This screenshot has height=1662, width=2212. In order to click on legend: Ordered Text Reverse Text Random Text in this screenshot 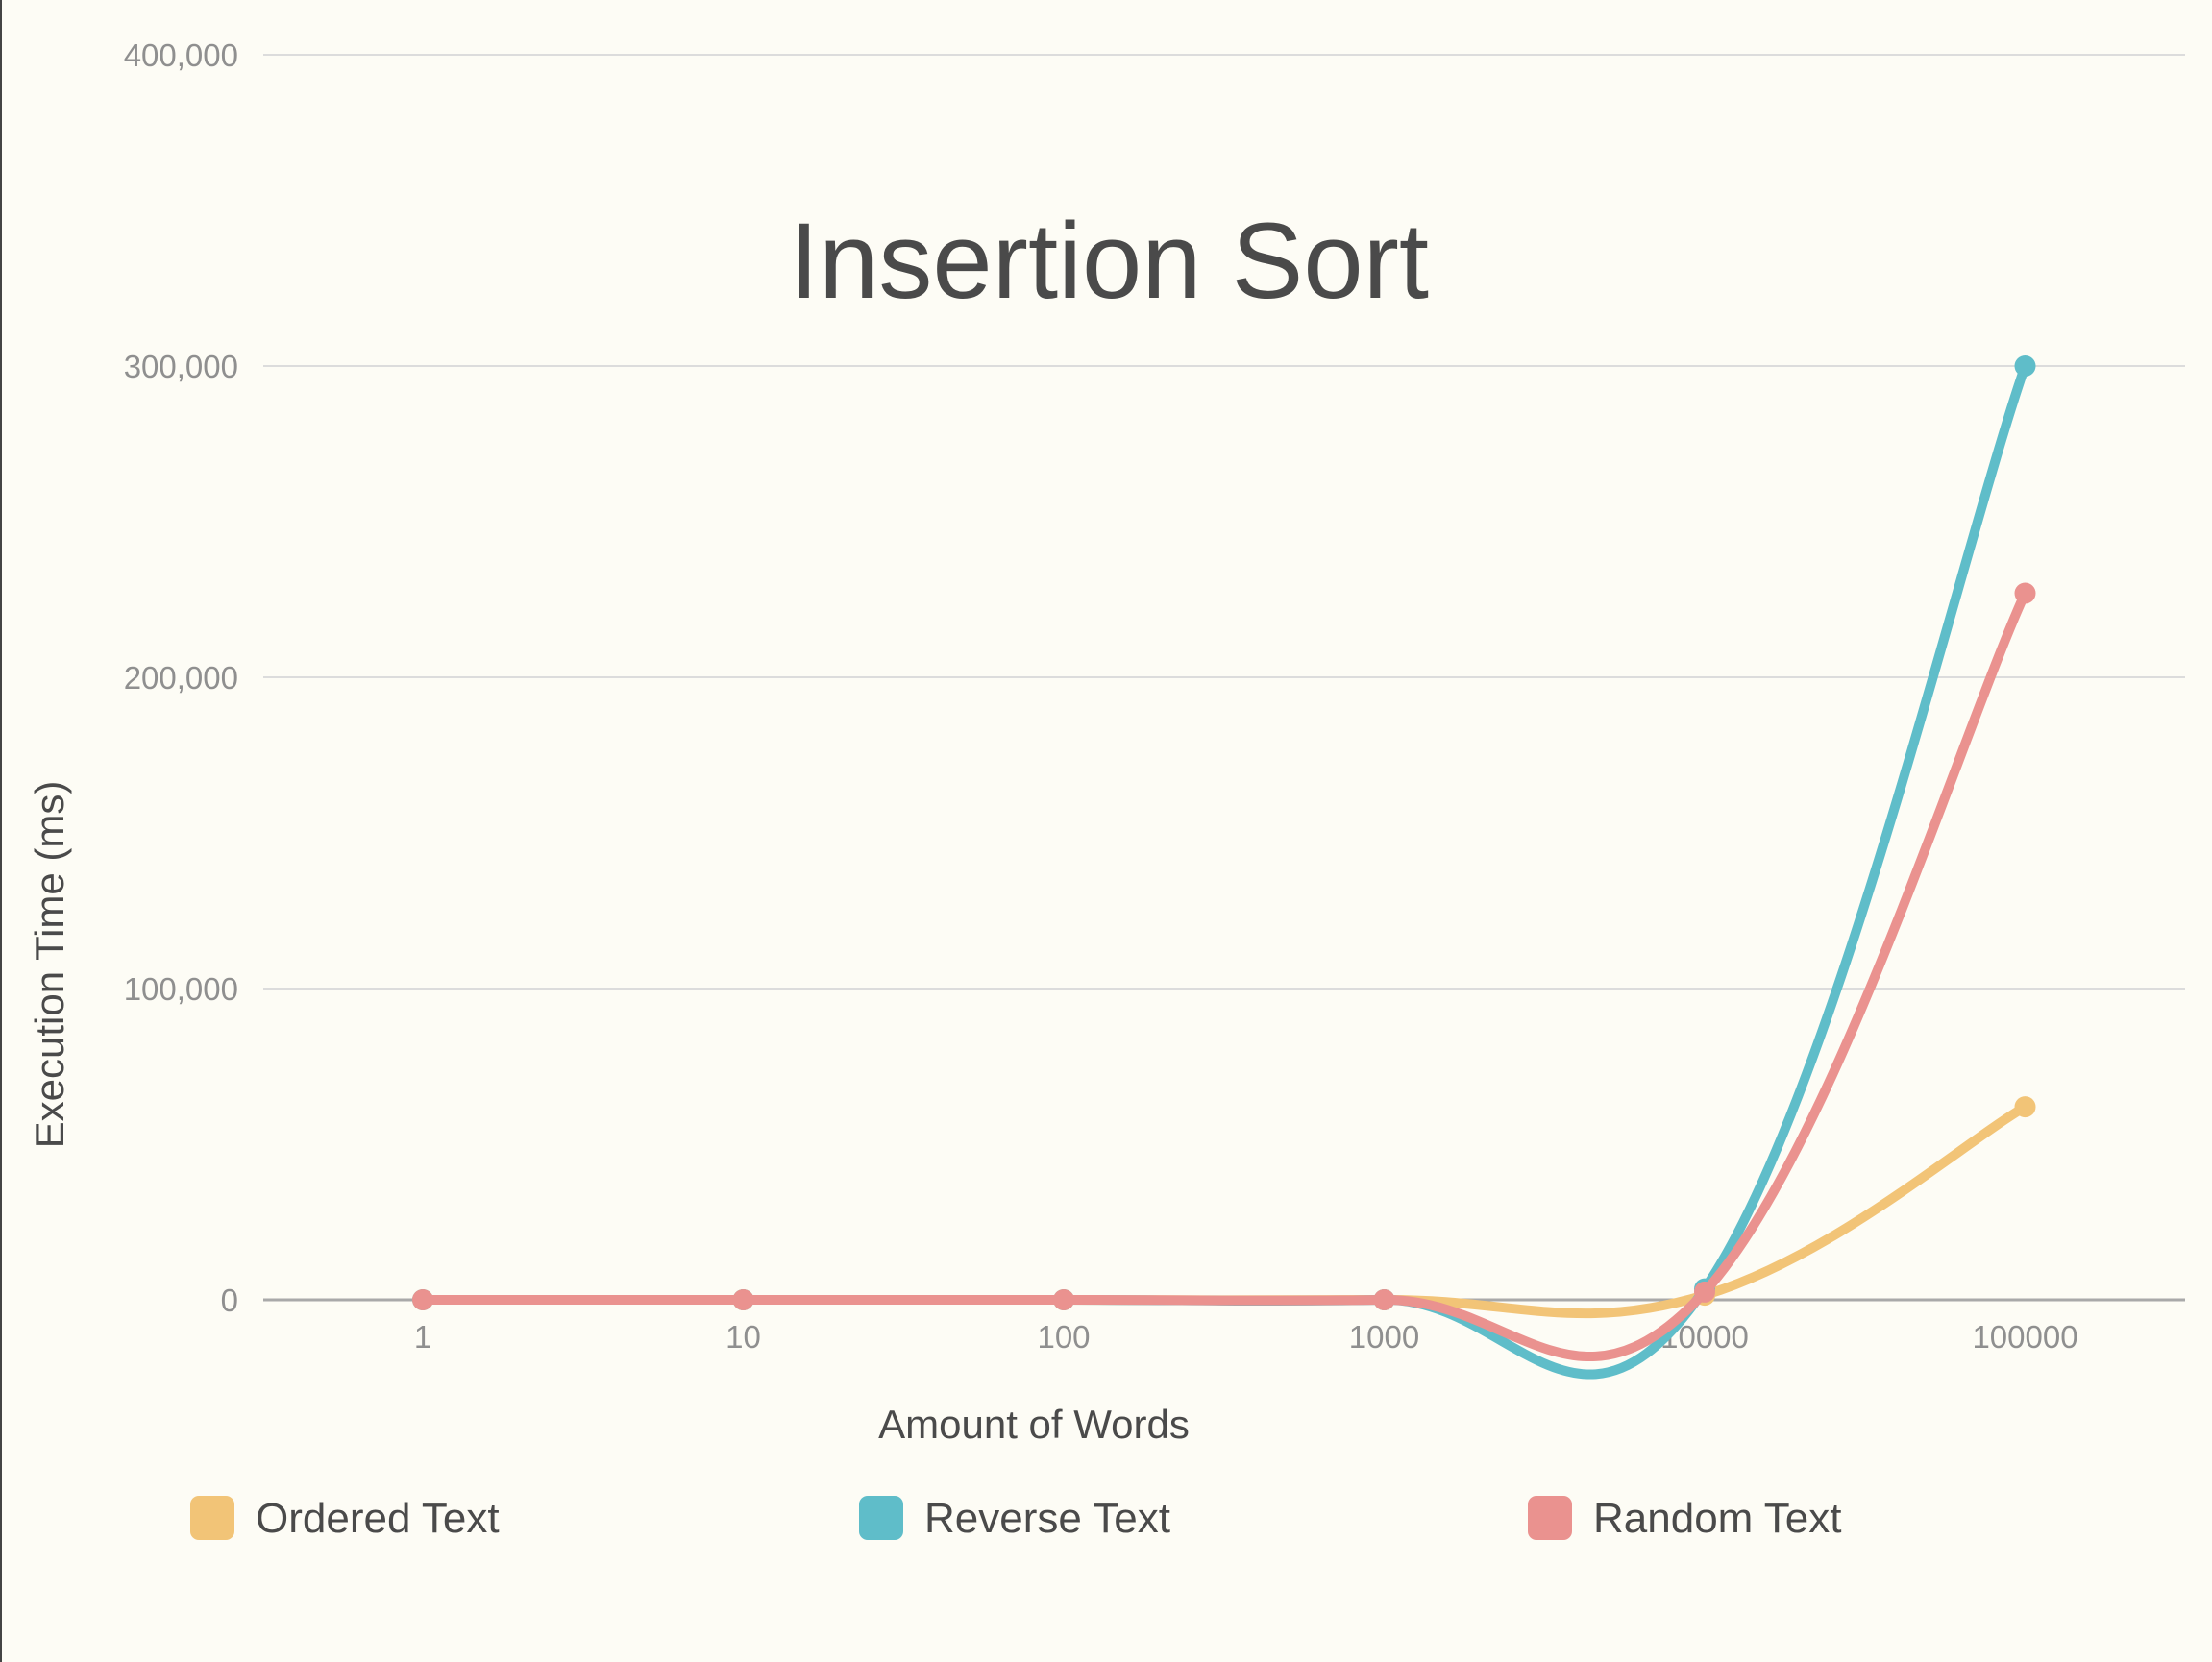, I will do `click(1015, 1518)`.